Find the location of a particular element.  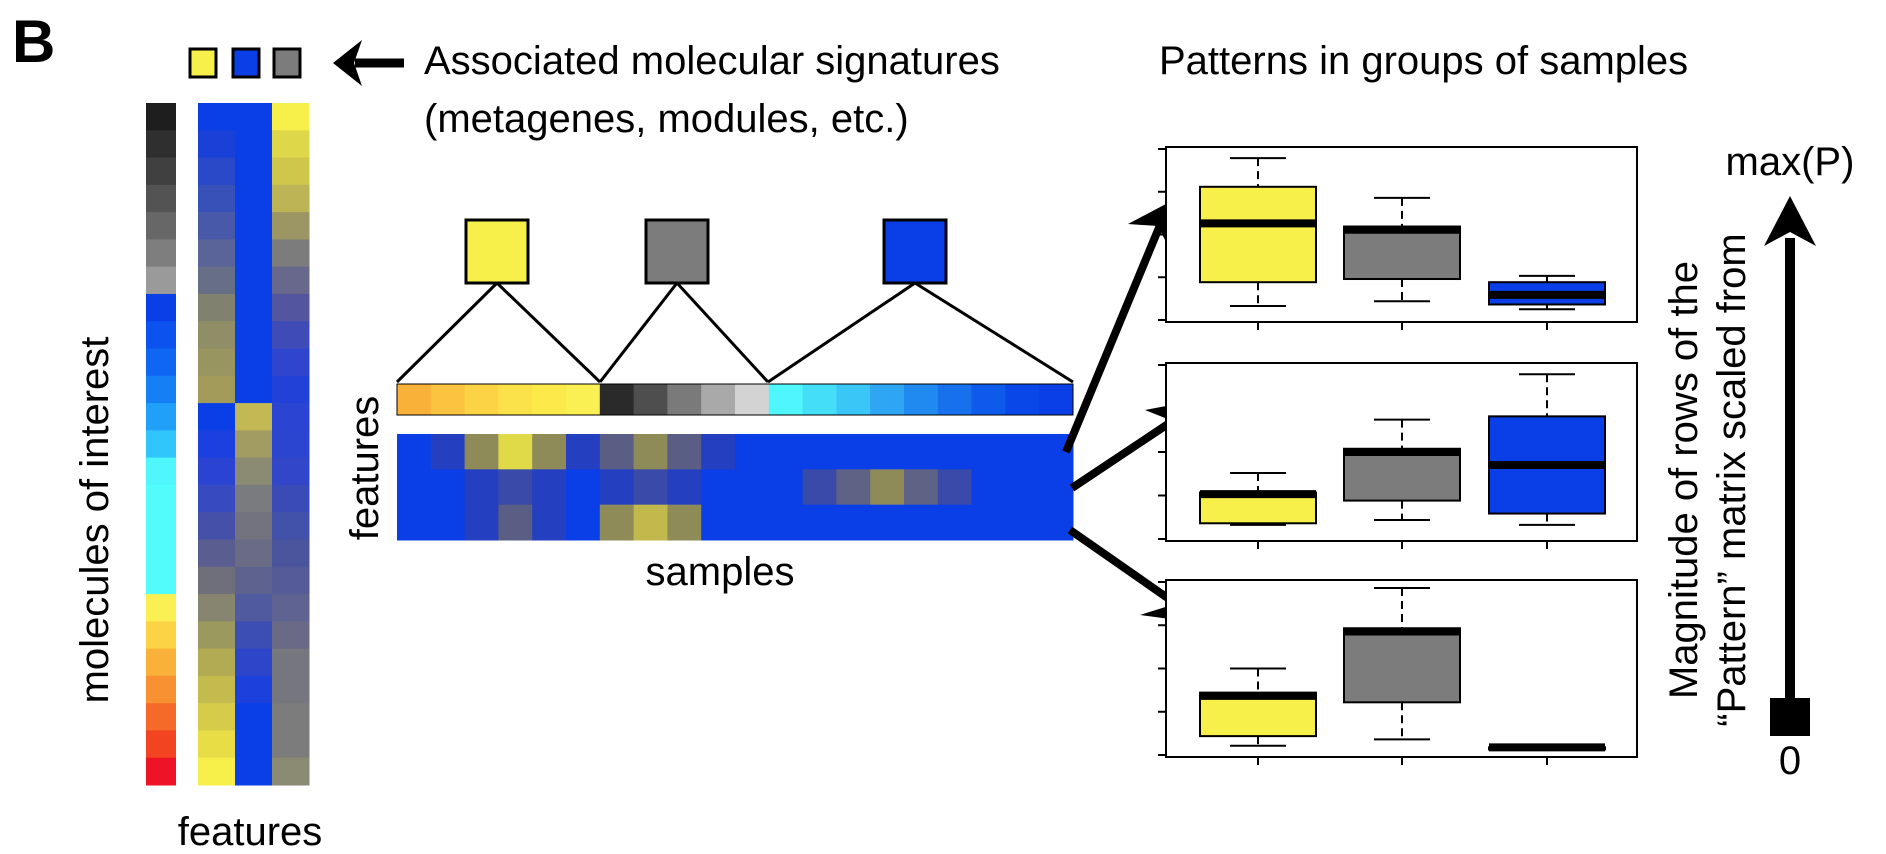

scale-max-label: max(P) is located at coordinates (1790, 162).